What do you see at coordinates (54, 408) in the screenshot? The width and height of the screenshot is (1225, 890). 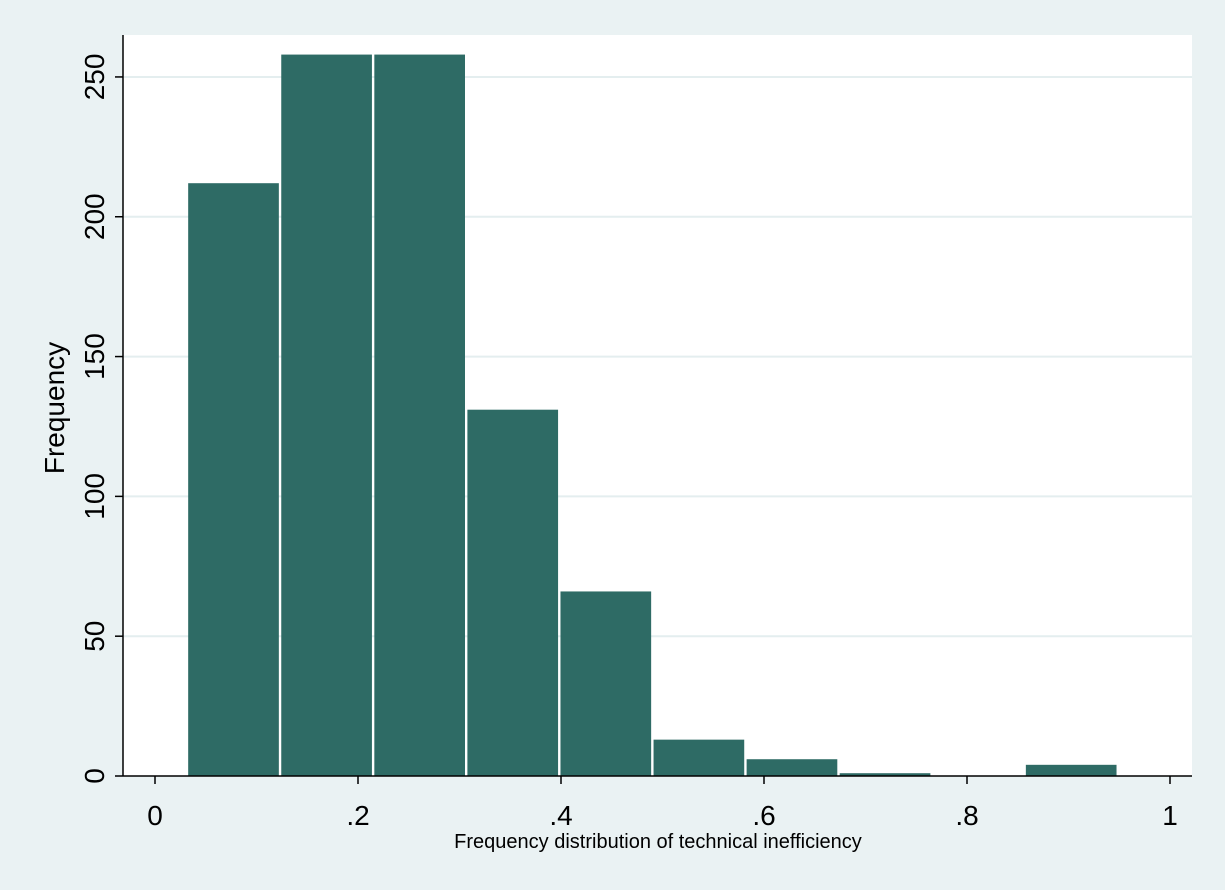 I see `y-axis-title: Frequency` at bounding box center [54, 408].